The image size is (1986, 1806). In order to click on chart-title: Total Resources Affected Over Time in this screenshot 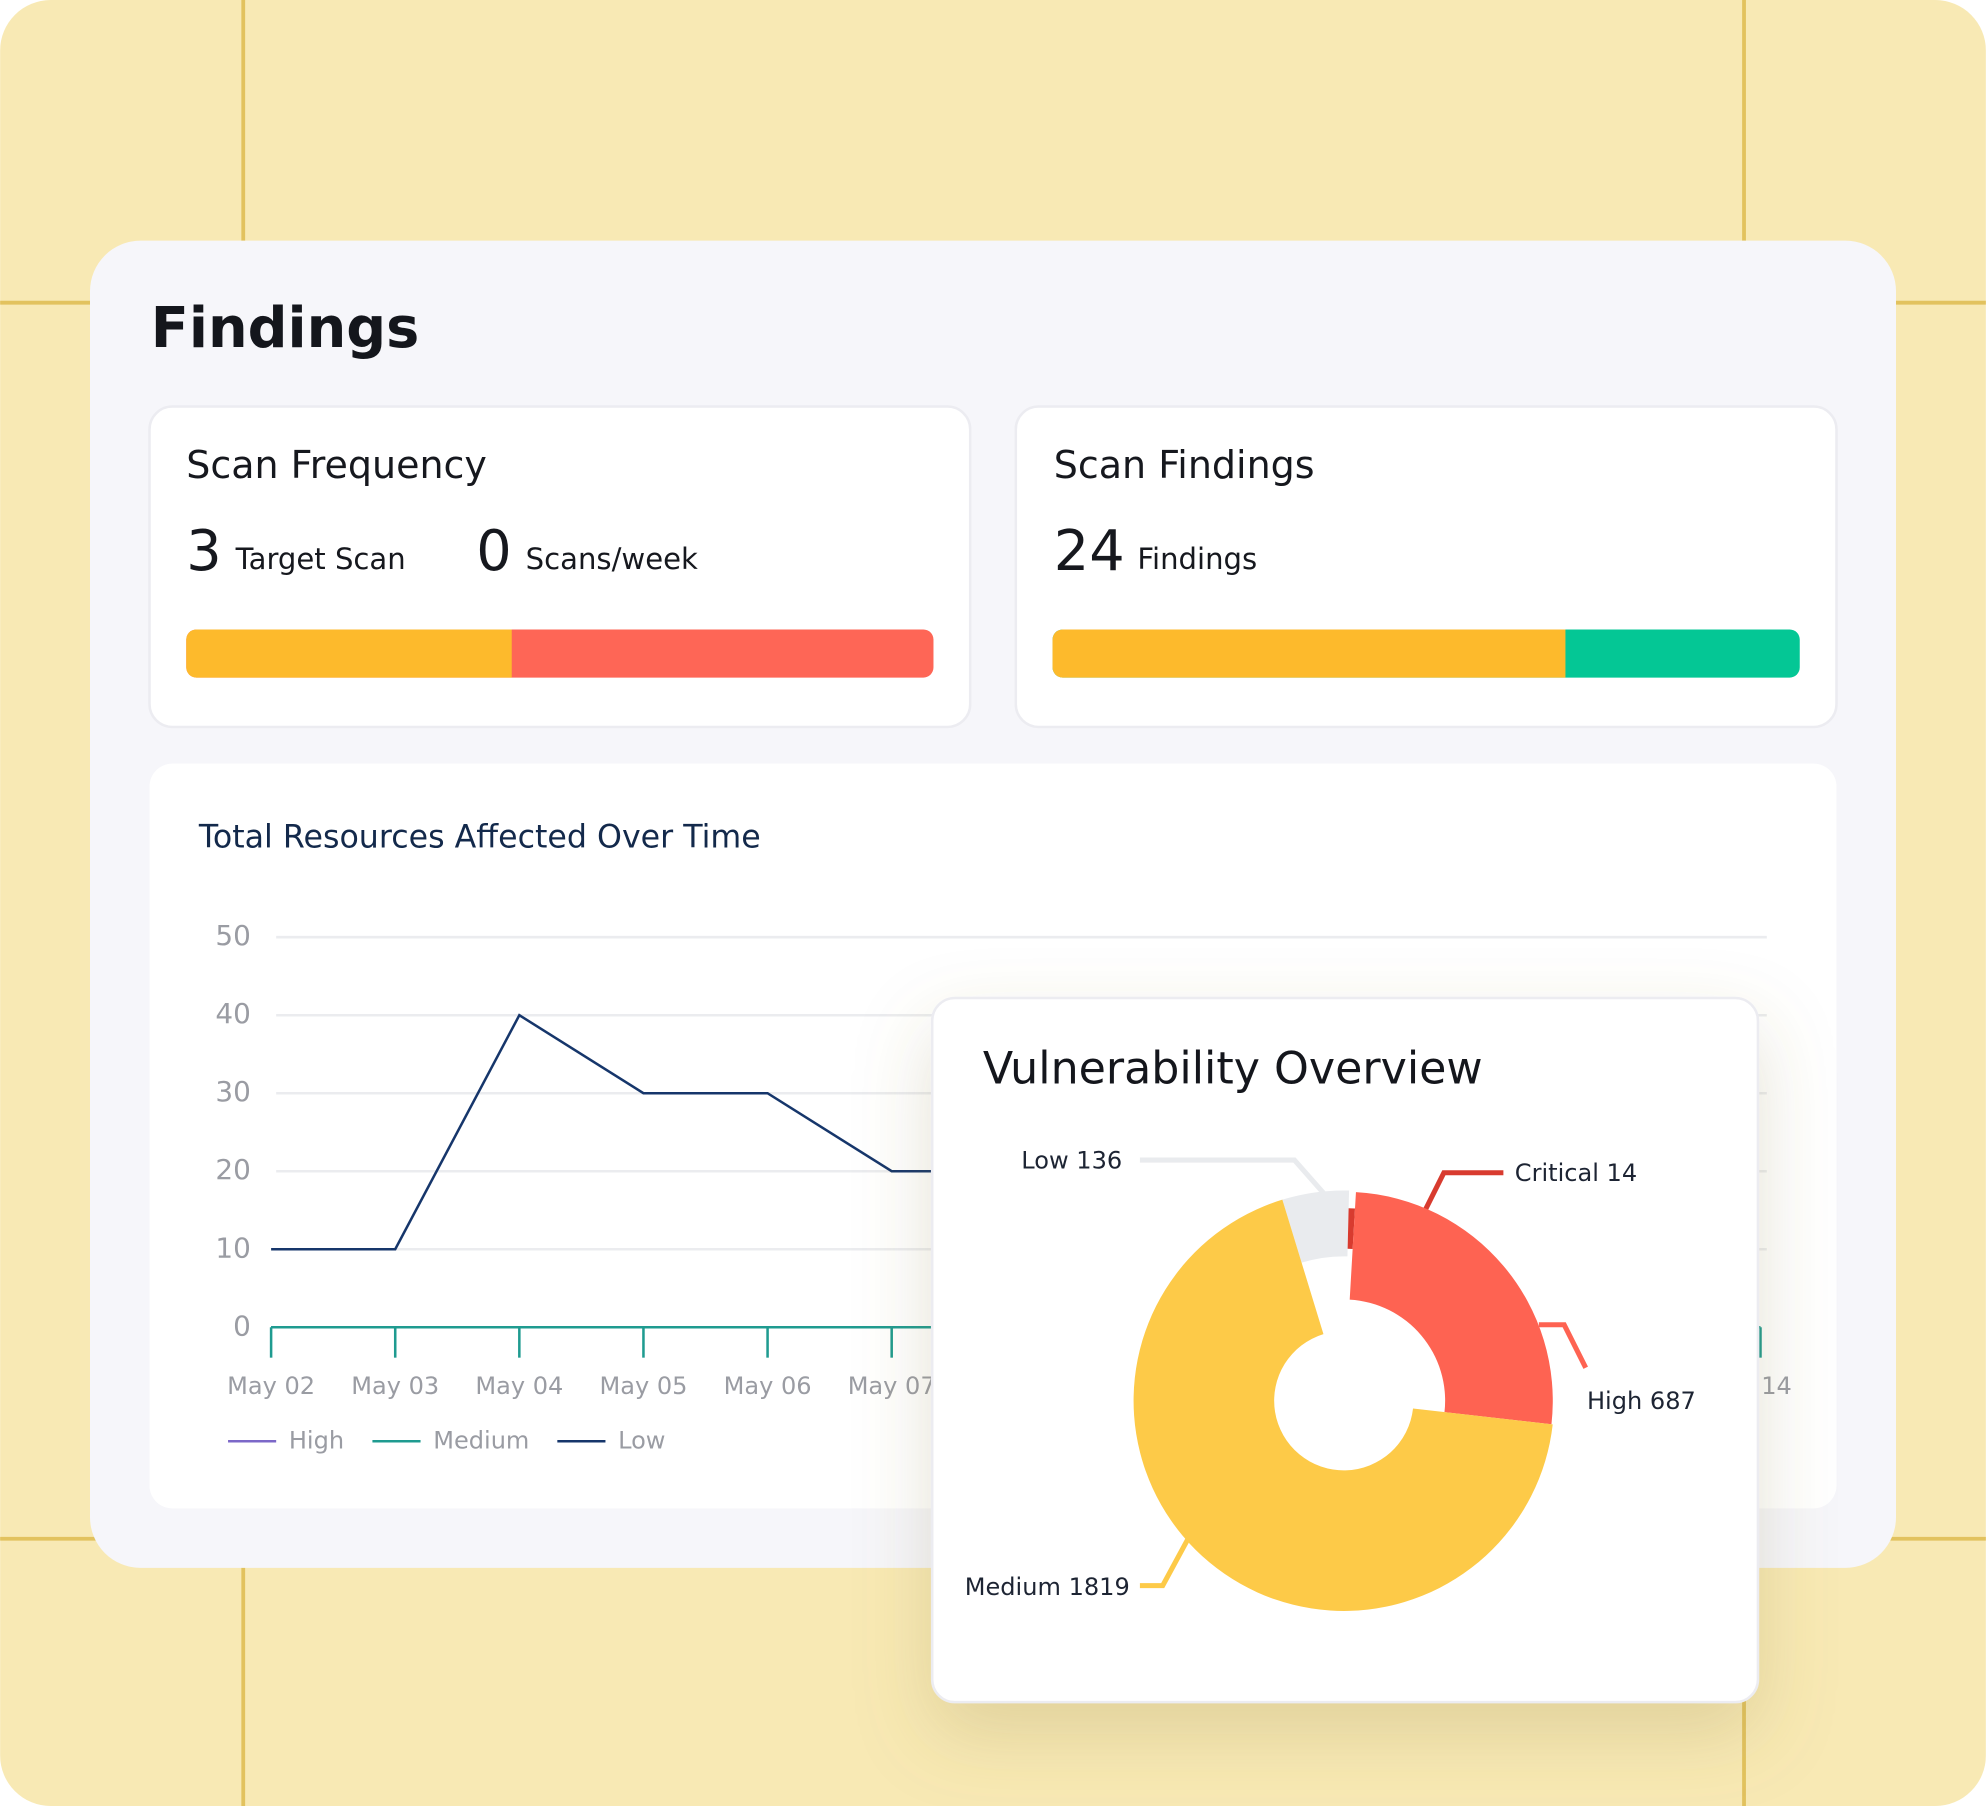, I will do `click(479, 837)`.